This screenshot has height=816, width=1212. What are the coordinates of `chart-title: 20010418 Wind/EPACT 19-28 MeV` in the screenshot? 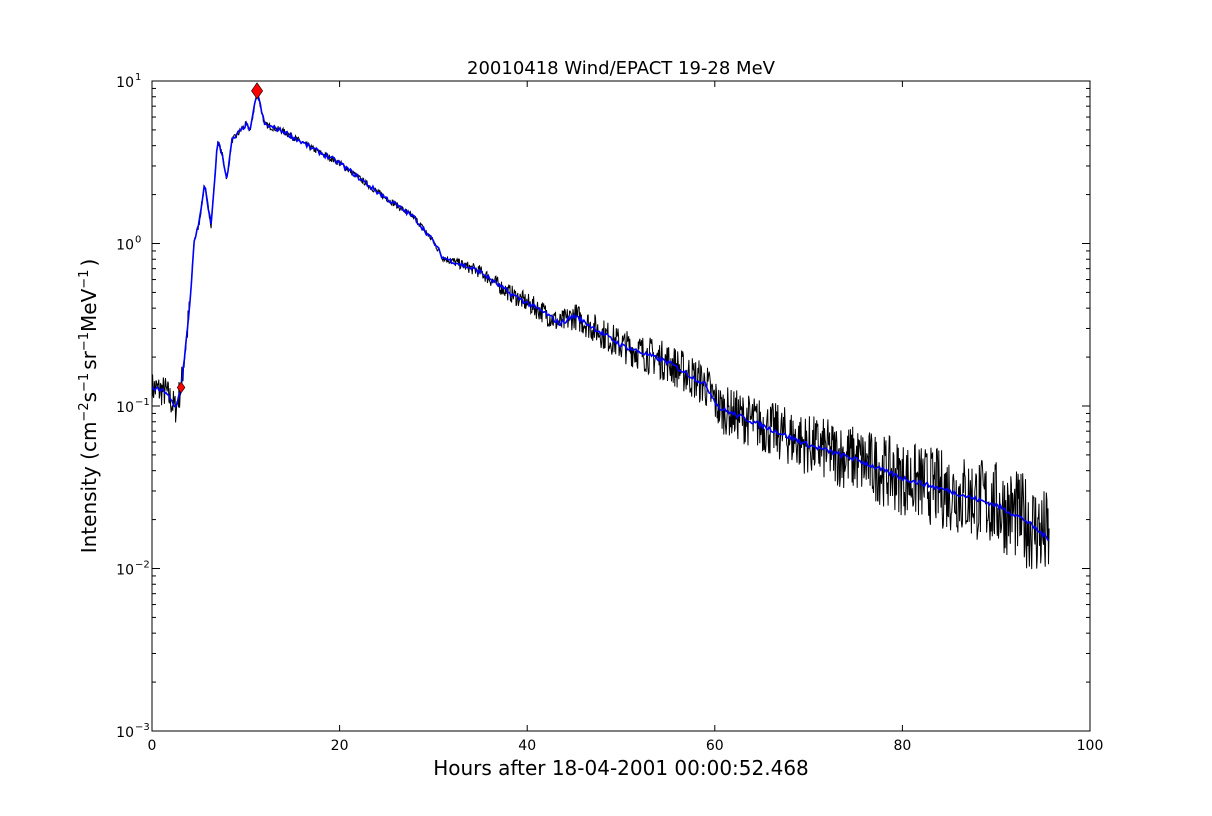 It's located at (621, 68).